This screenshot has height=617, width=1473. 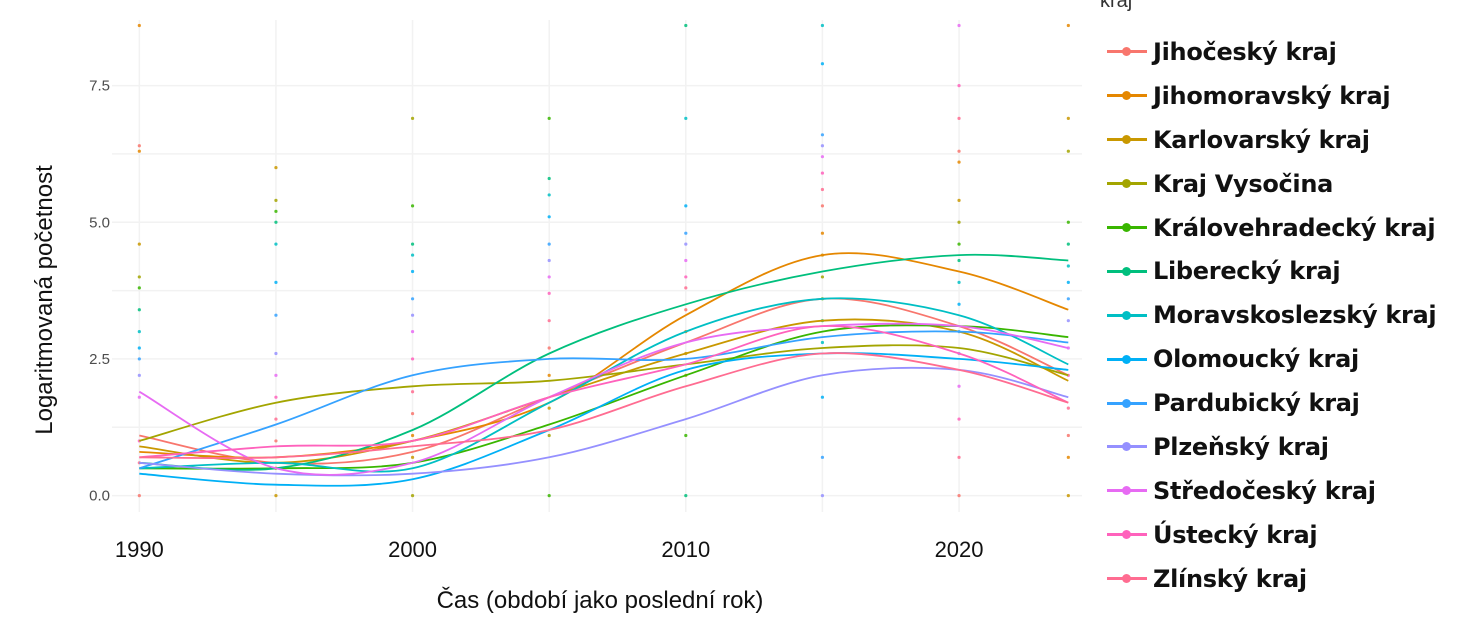 What do you see at coordinates (1290, 96) in the screenshot?
I see `legend-item: Jihomoravský kraj` at bounding box center [1290, 96].